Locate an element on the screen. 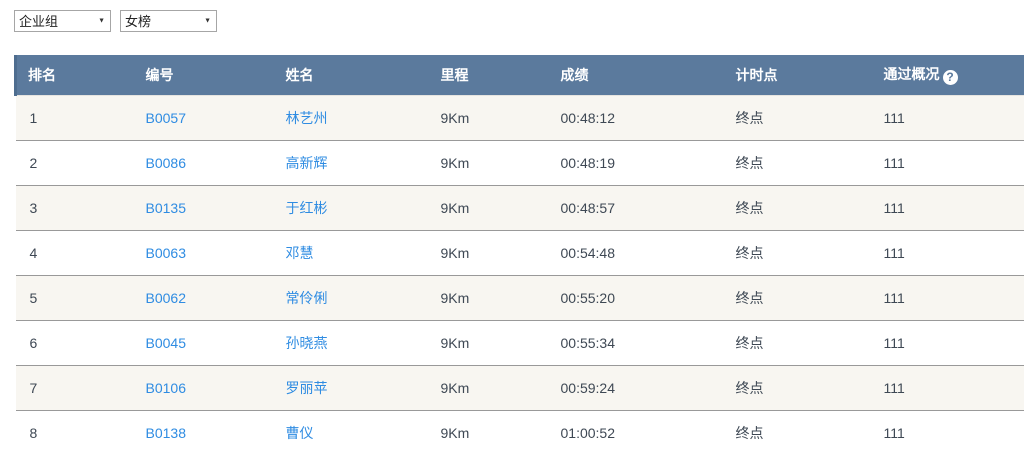  result-cell: 00:48:57 is located at coordinates (634, 207).